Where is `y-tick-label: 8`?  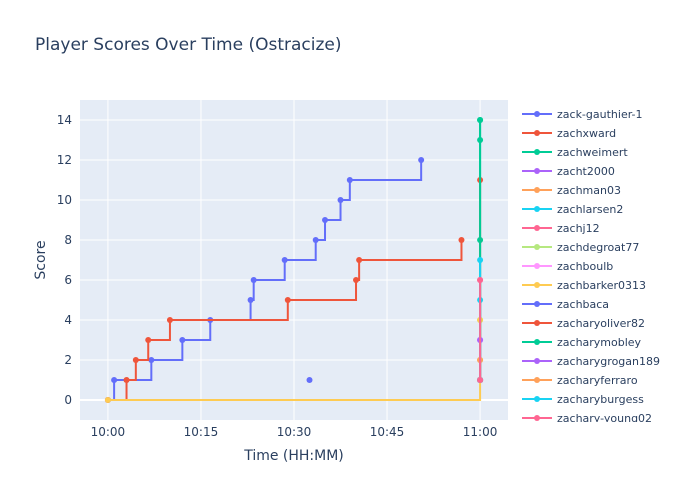 y-tick-label: 8 is located at coordinates (68, 240).